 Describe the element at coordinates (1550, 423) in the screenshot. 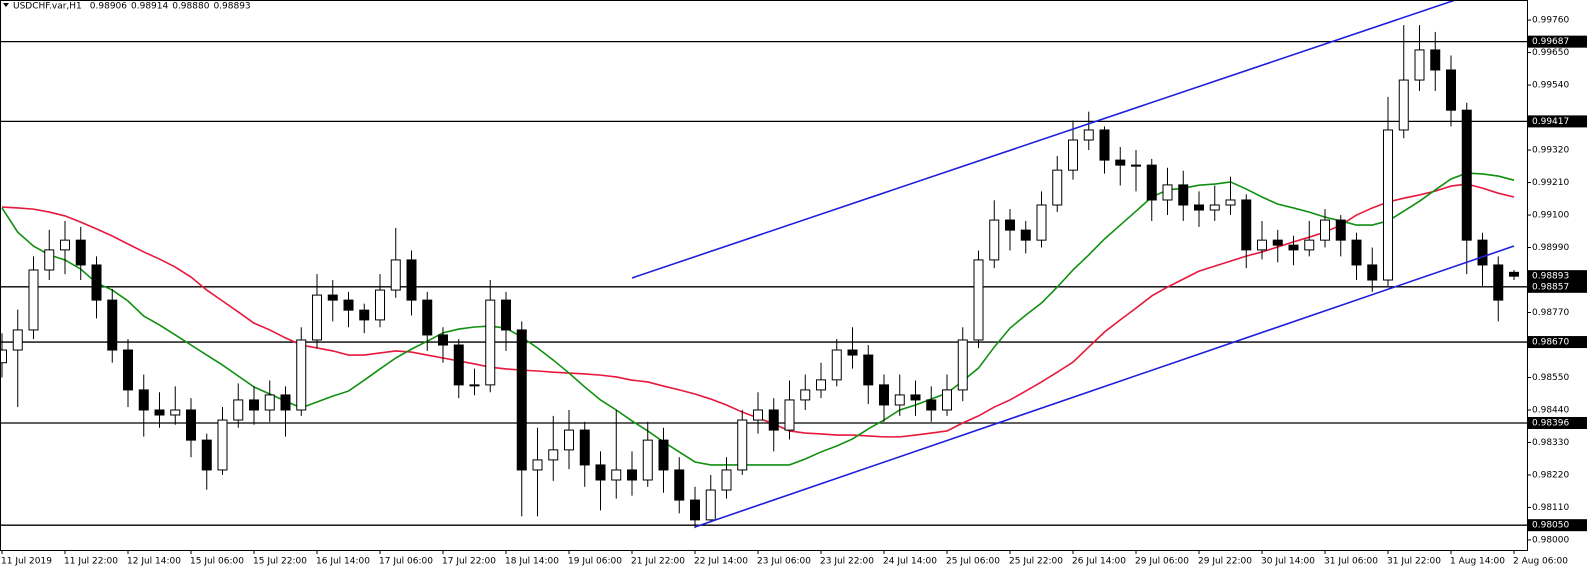

I see `level-label: 0.98396` at that location.